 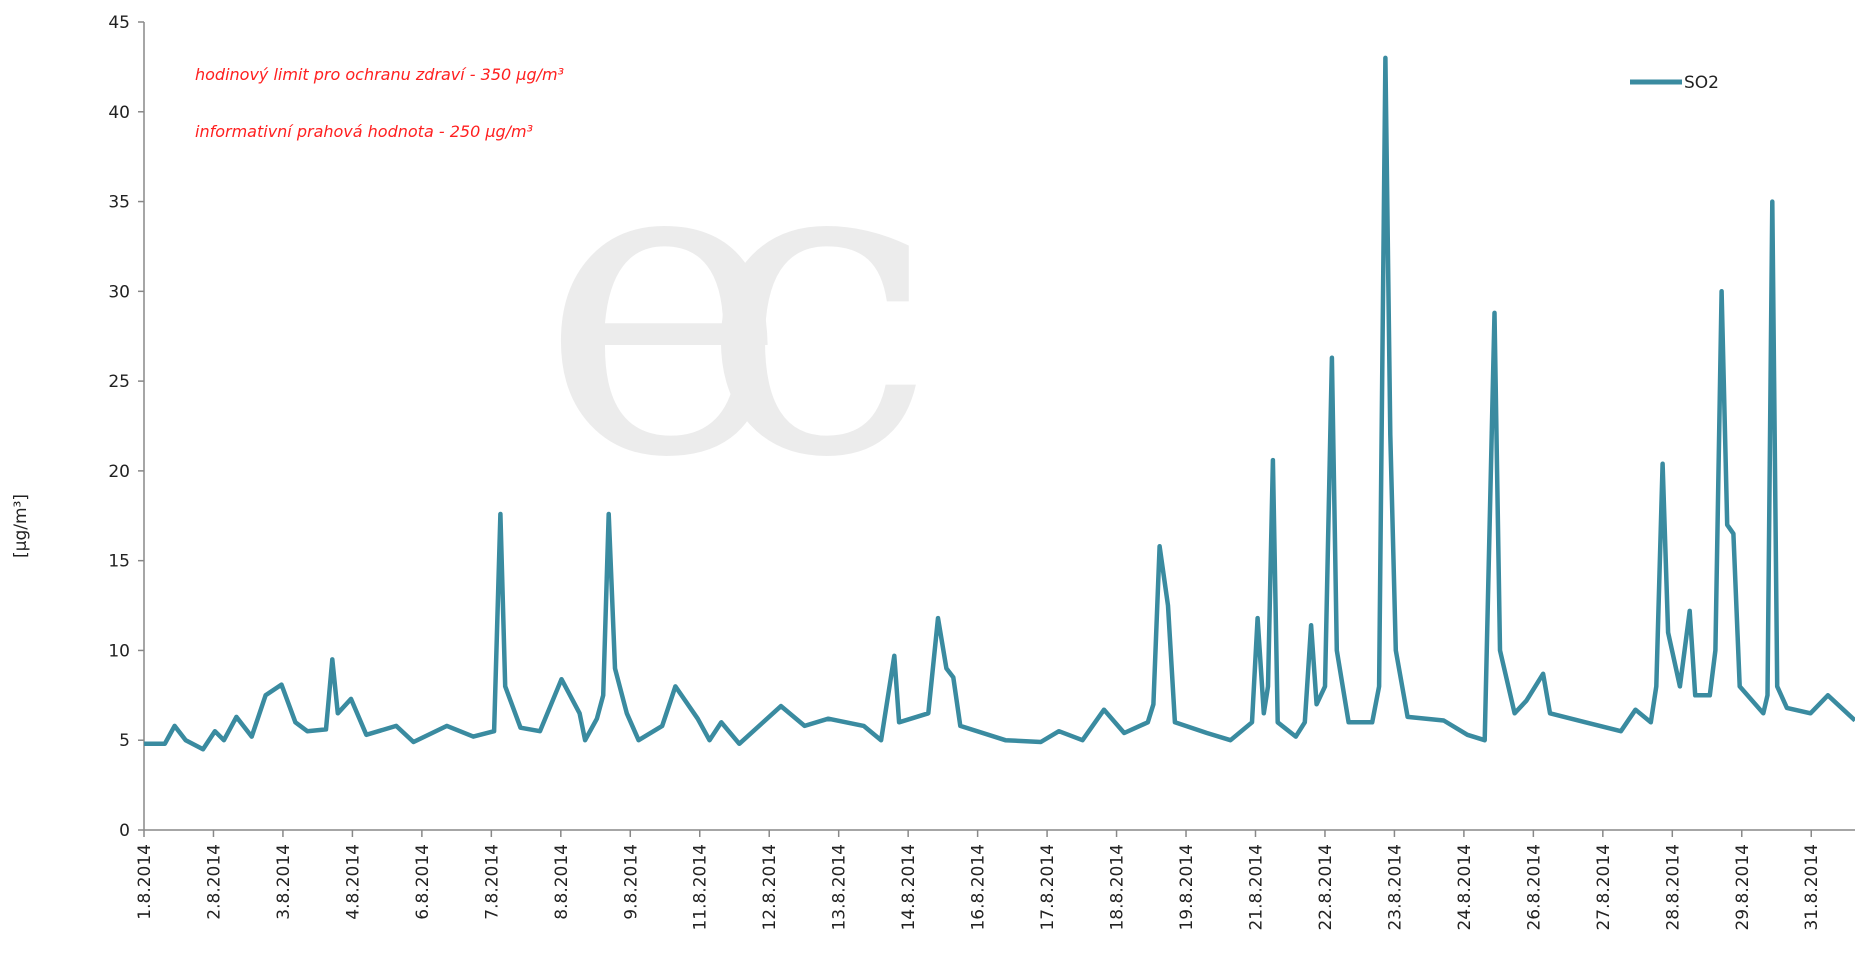 I want to click on x-tick-label: 12.8.2014, so click(x=770, y=887).